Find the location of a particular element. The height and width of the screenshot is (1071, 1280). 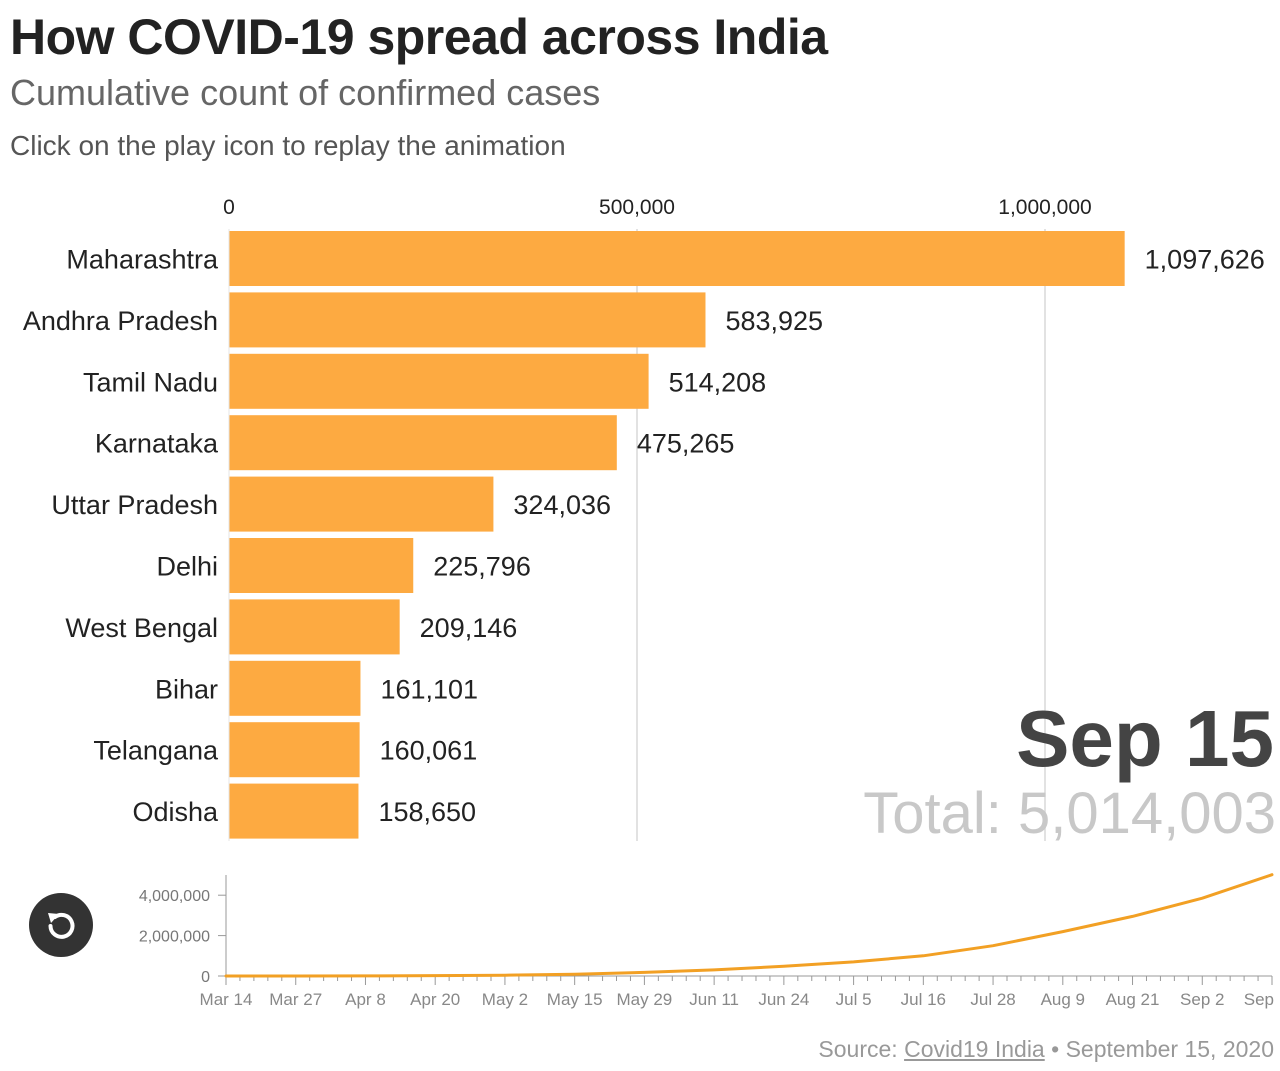

x-tick-label: Mar 14 is located at coordinates (226, 999).